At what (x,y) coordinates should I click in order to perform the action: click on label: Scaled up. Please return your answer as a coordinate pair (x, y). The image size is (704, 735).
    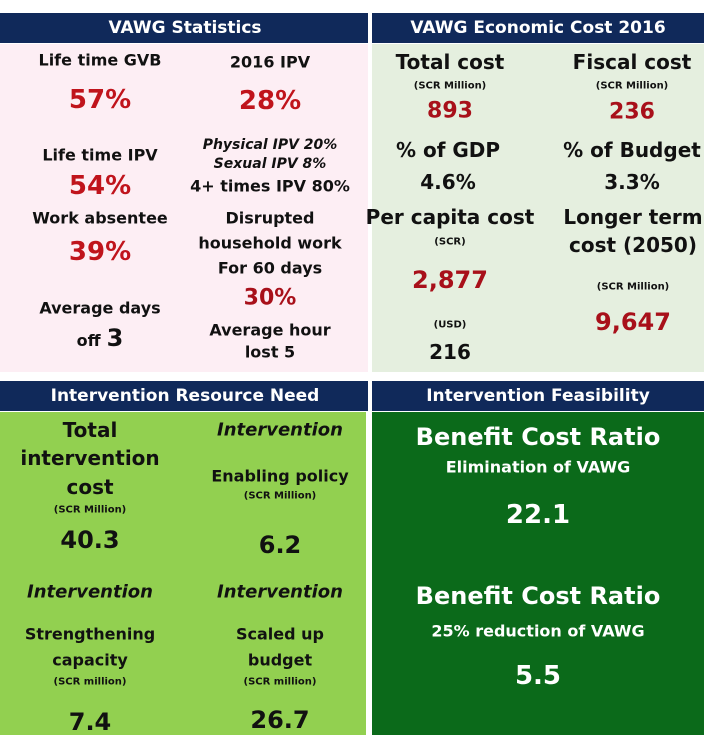
    Looking at the image, I should click on (280, 634).